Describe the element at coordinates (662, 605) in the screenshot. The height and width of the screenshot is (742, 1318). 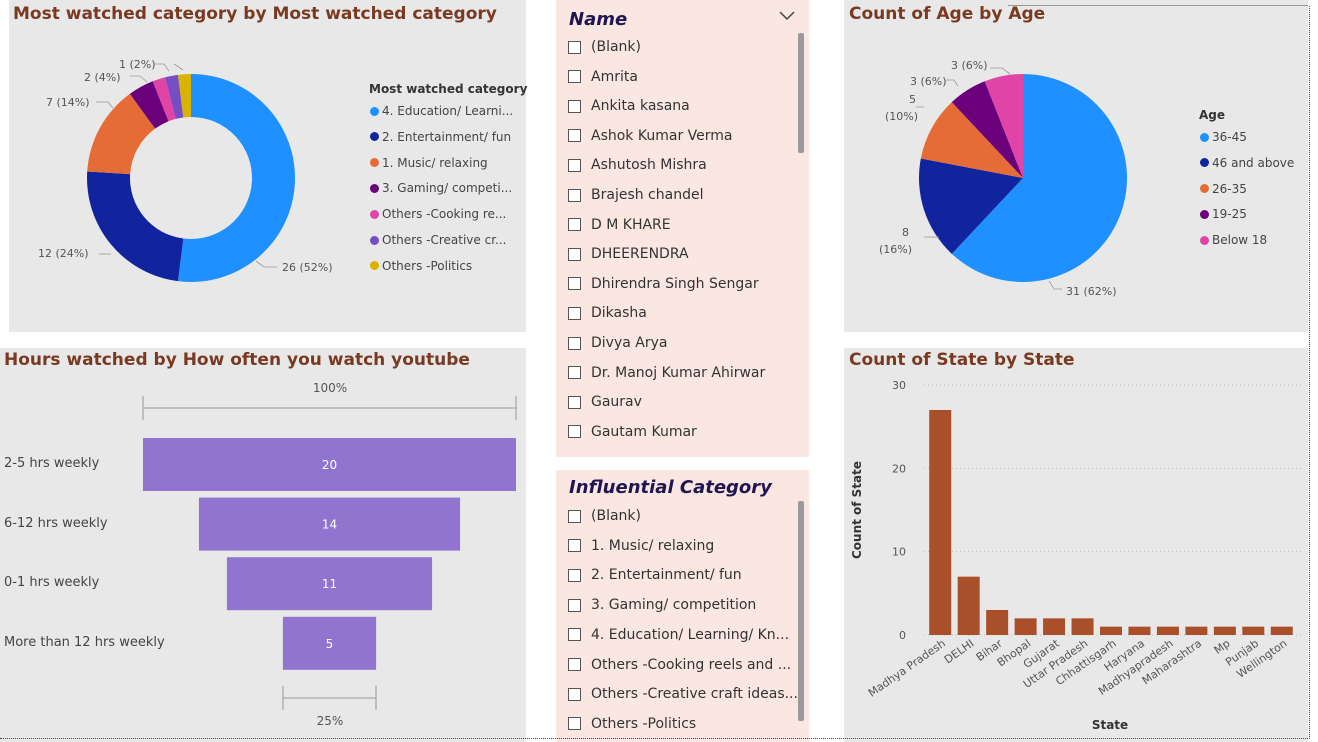
I see `influential-slicer-item: 3. Gaming/ competition` at that location.